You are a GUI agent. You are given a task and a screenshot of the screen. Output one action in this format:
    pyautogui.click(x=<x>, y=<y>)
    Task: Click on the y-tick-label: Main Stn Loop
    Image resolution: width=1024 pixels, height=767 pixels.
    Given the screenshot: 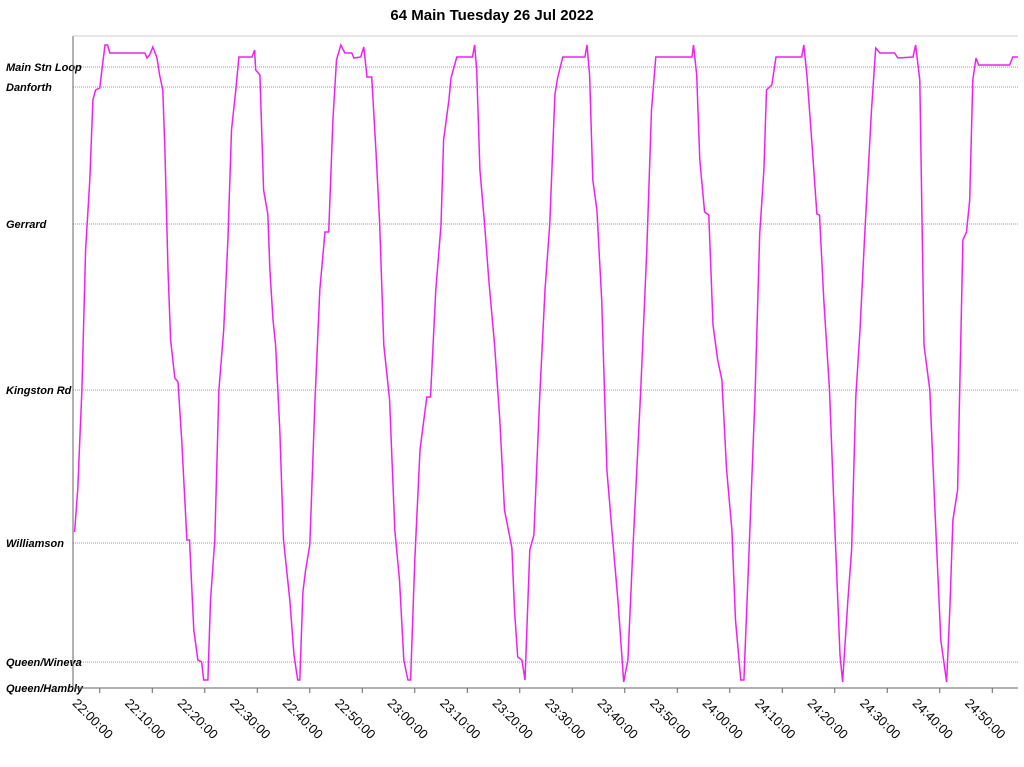 What is the action you would take?
    pyautogui.click(x=44, y=68)
    